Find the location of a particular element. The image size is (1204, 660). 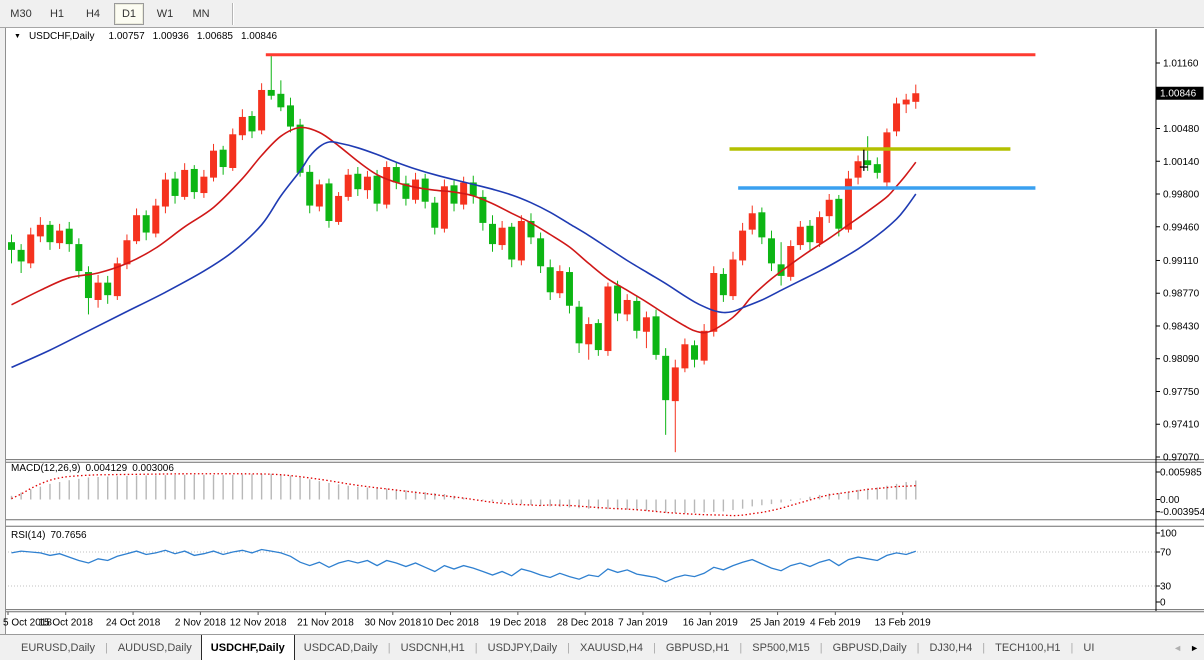

price-tick-label: 0.97070 is located at coordinates (1181, 457).